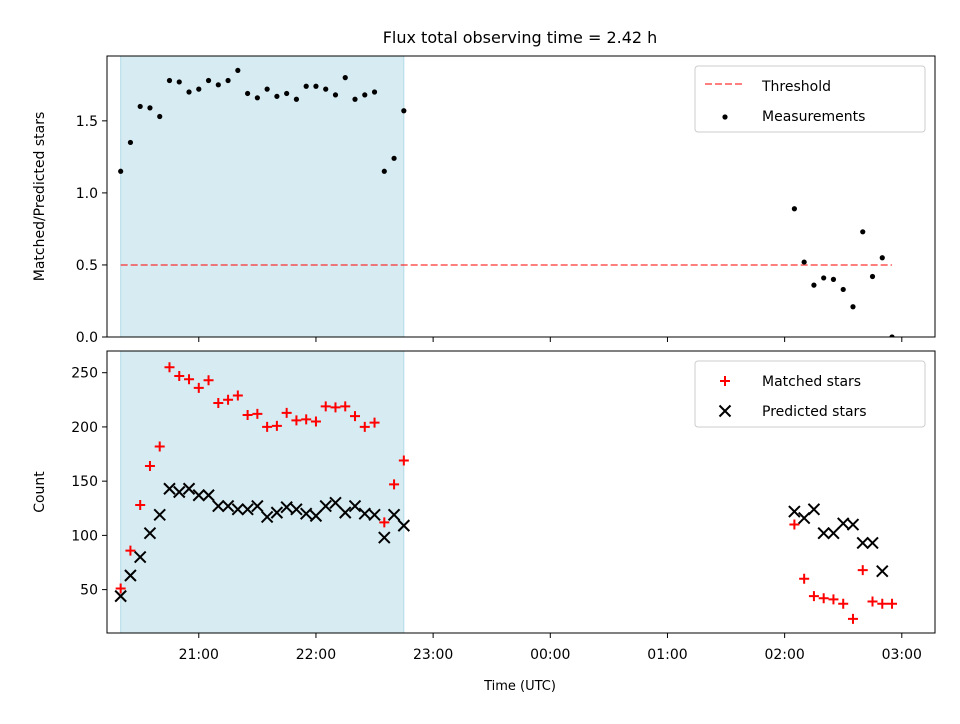  Describe the element at coordinates (725, 381) in the screenshot. I see `legend-swatch-matched-stars` at that location.